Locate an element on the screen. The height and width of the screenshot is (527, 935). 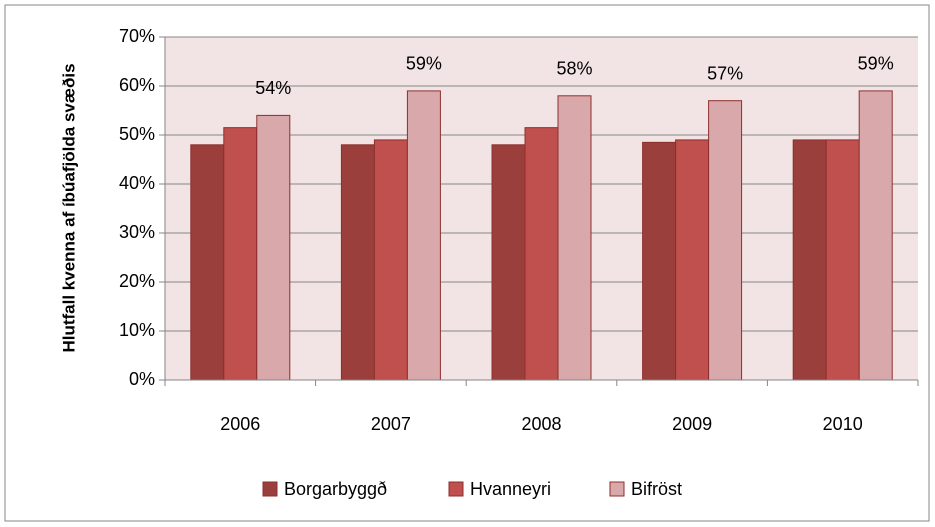
legend-label: Borgarbyggð is located at coordinates (335, 489).